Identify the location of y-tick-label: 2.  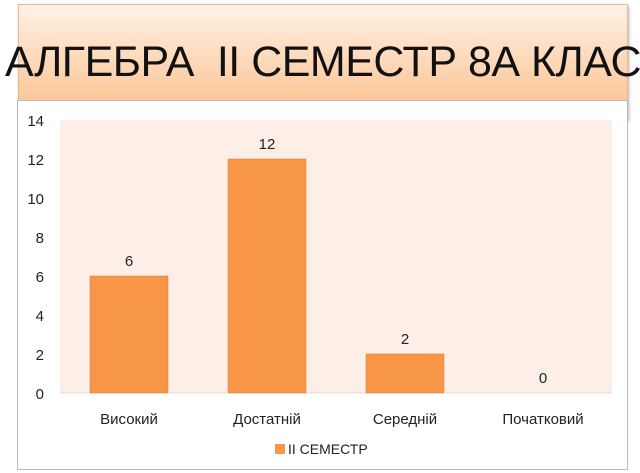
(40, 355).